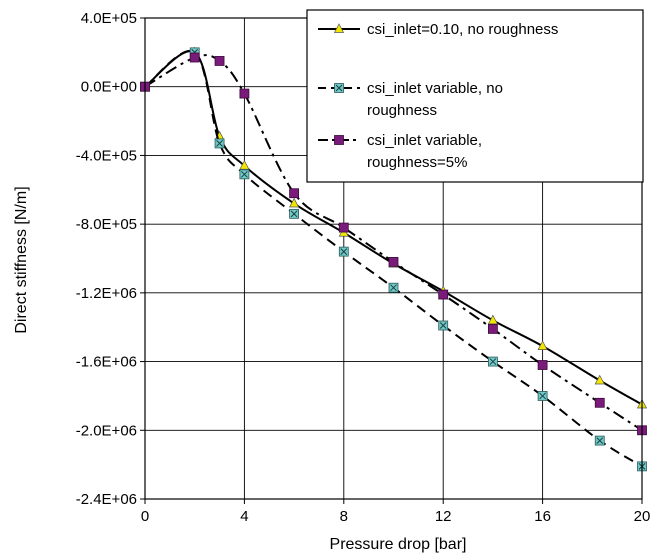 The height and width of the screenshot is (556, 660). What do you see at coordinates (462, 29) in the screenshot?
I see `legend-label: csi_inlet=0.10, no roughness` at bounding box center [462, 29].